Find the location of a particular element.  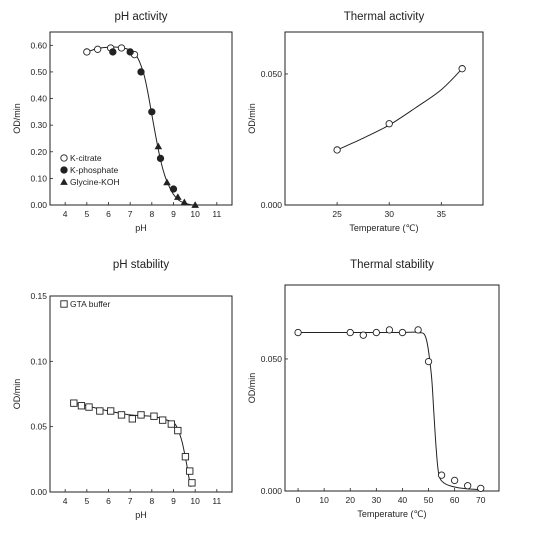

ph-activity-x-tick-label: 7 is located at coordinates (130, 214).